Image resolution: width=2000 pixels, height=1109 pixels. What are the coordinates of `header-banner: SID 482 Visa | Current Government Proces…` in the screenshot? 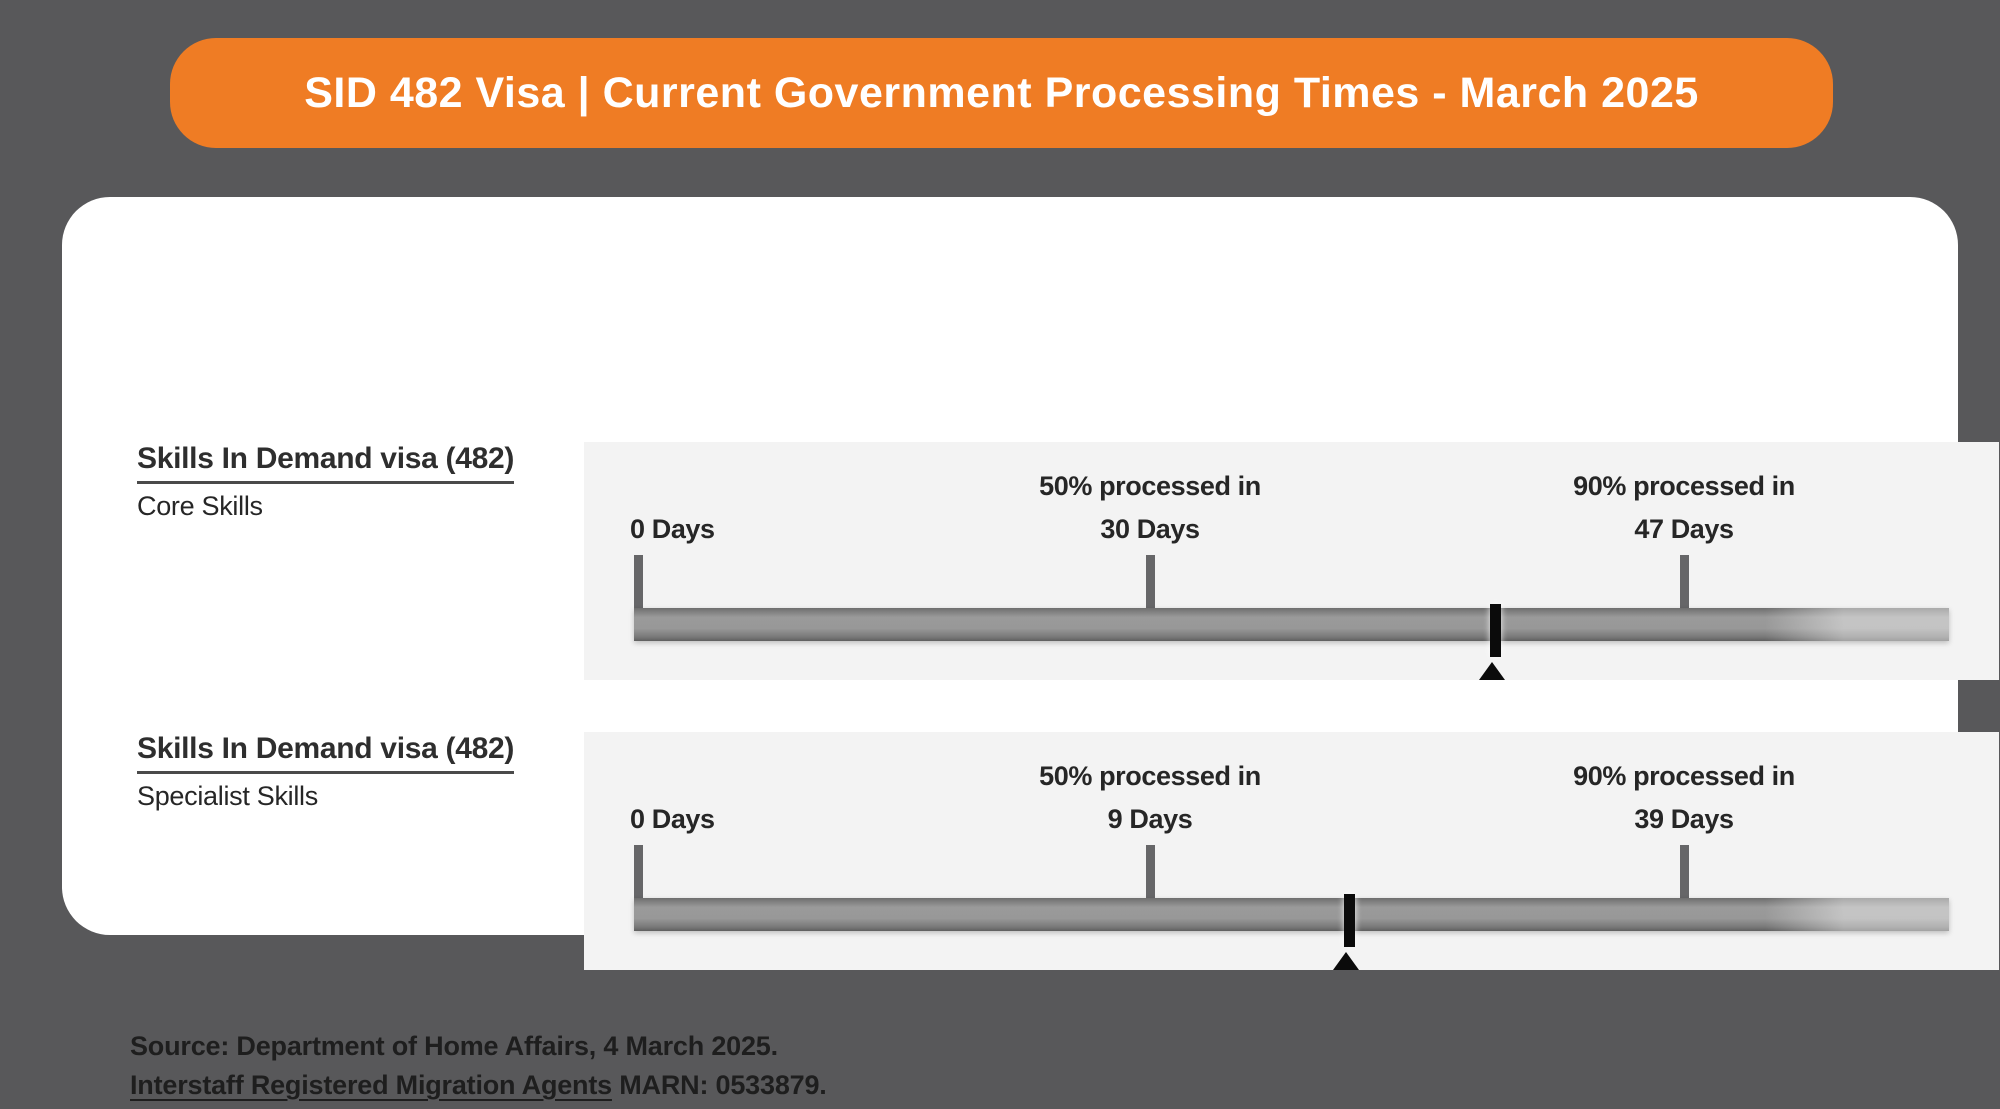 It's located at (1001, 93).